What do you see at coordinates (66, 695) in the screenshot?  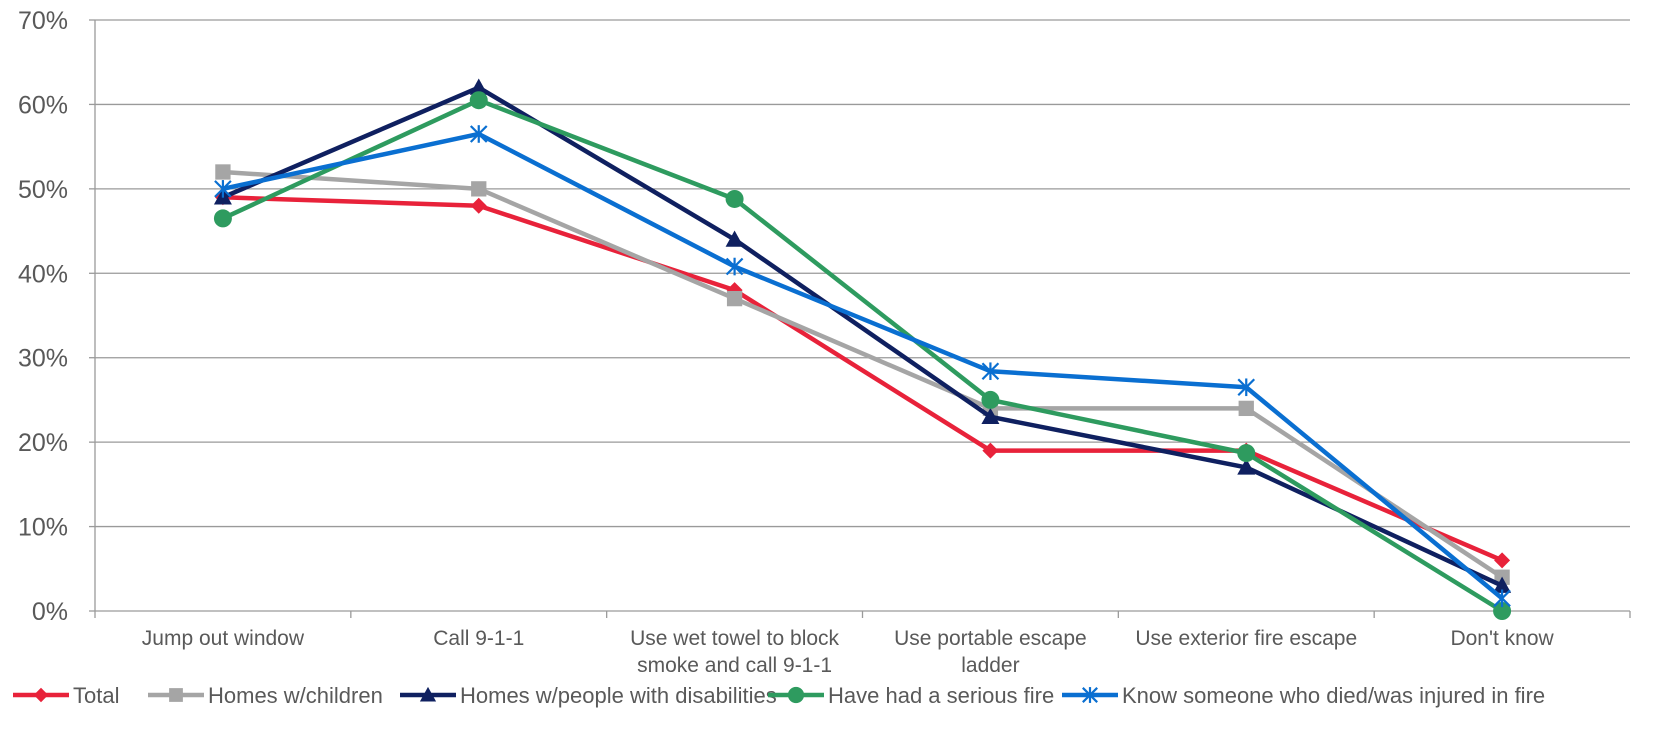 I see `legend-item: Total` at bounding box center [66, 695].